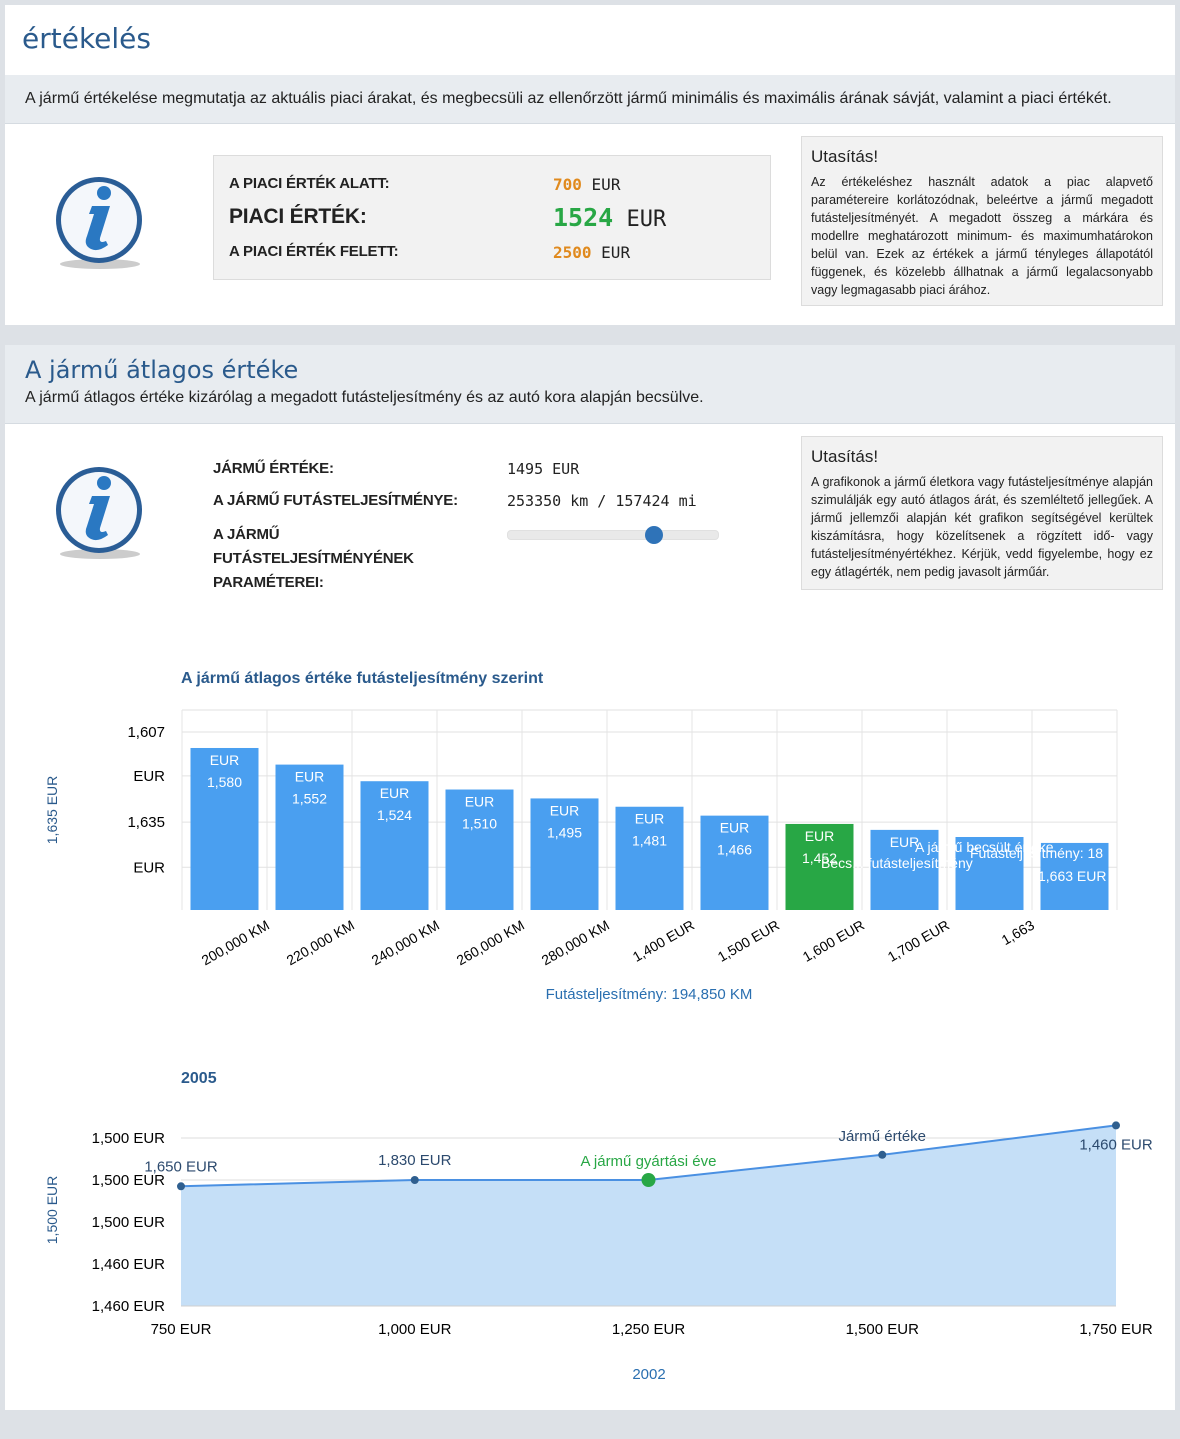 The height and width of the screenshot is (1439, 1180). What do you see at coordinates (649, 1329) in the screenshot?
I see `x-tick-label: 1,250 EUR` at bounding box center [649, 1329].